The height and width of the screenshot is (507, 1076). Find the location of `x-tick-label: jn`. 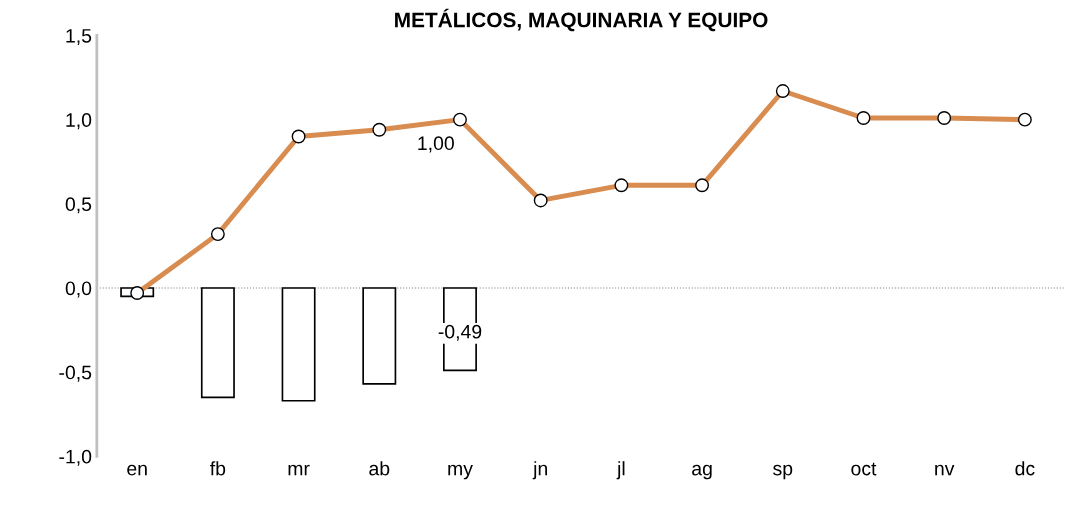

x-tick-label: jn is located at coordinates (539, 470).